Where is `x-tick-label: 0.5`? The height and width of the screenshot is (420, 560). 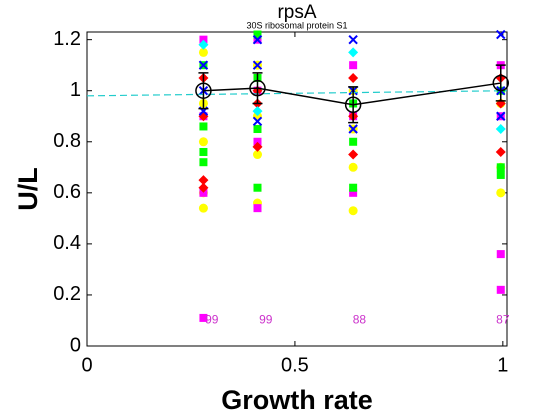 x-tick-label: 0.5 is located at coordinates (295, 365).